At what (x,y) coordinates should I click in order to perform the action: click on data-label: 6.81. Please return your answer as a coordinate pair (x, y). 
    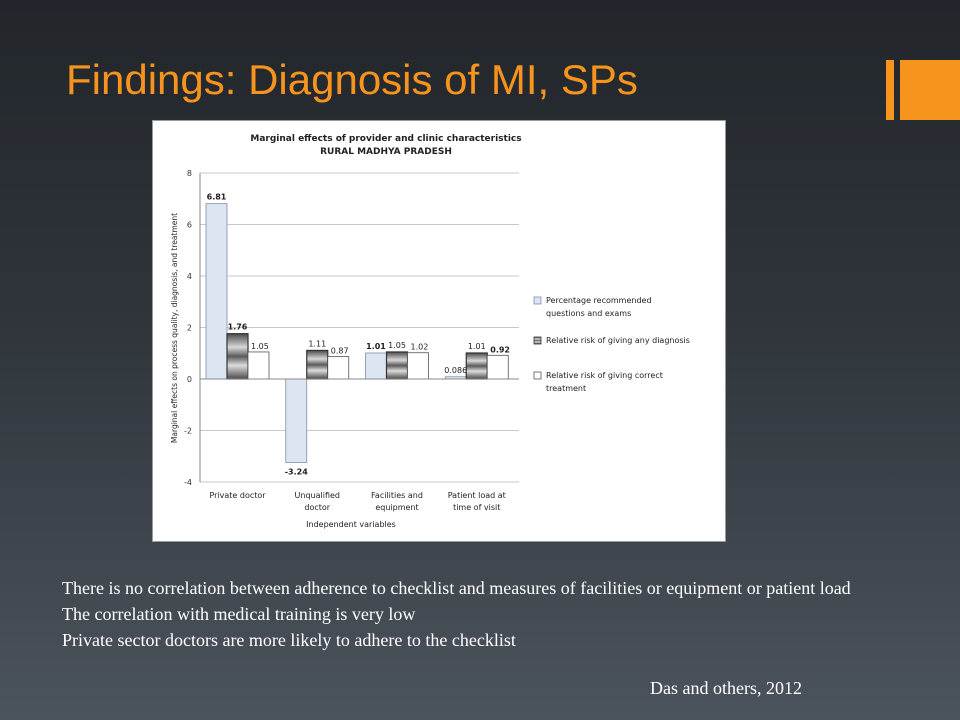
    Looking at the image, I should click on (217, 197).